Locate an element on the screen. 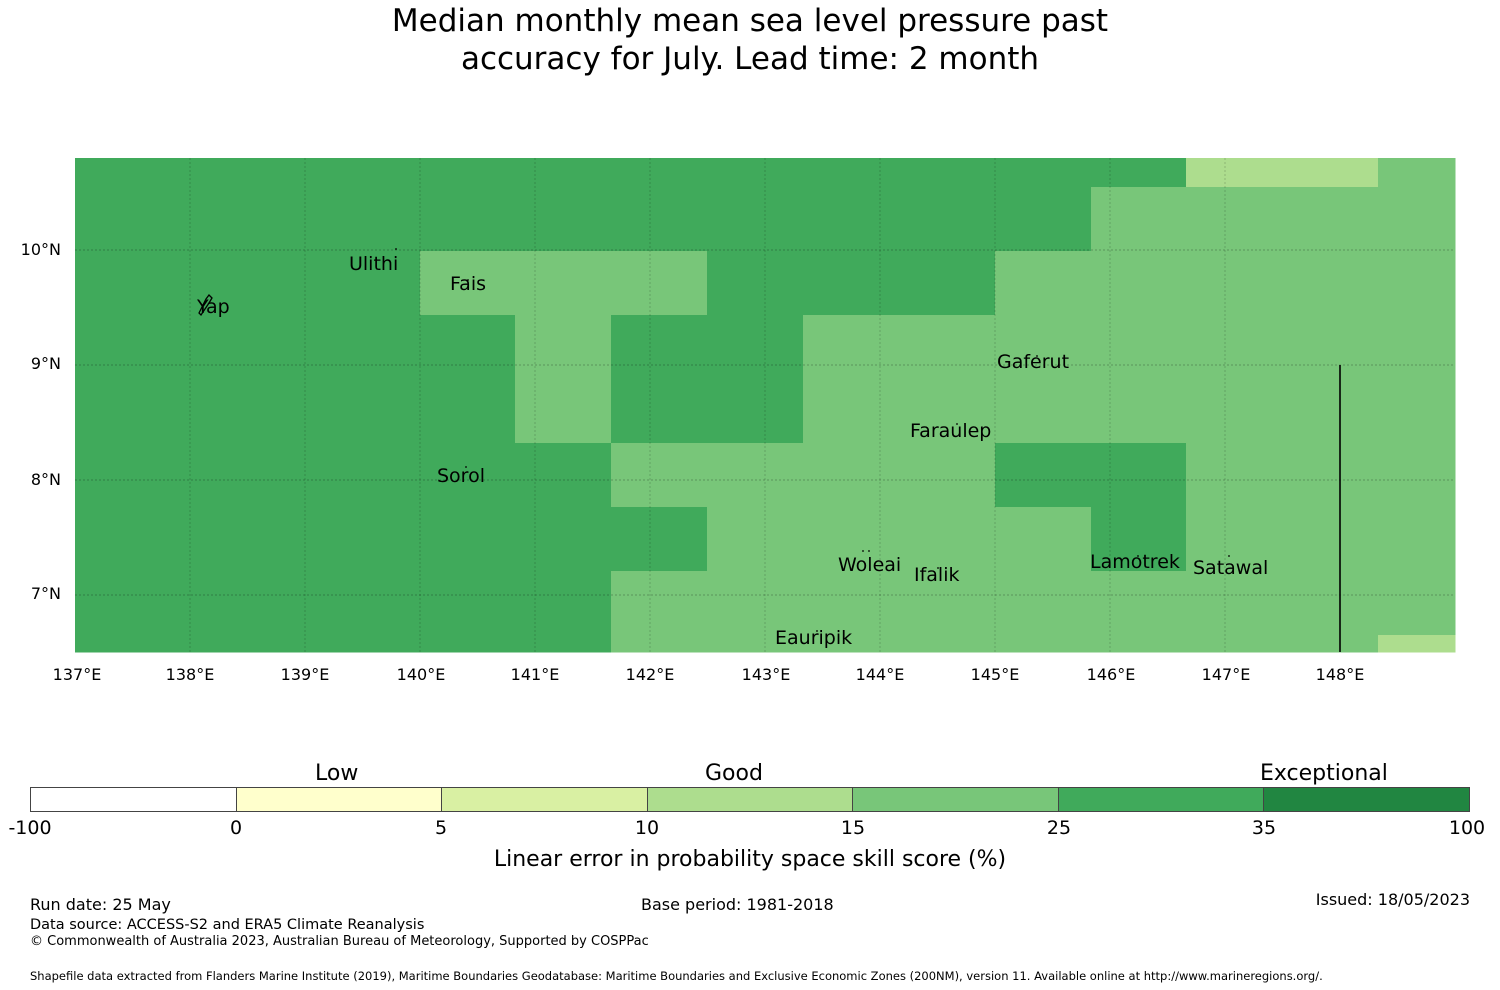  lon-tick: 137°E is located at coordinates (77, 674).